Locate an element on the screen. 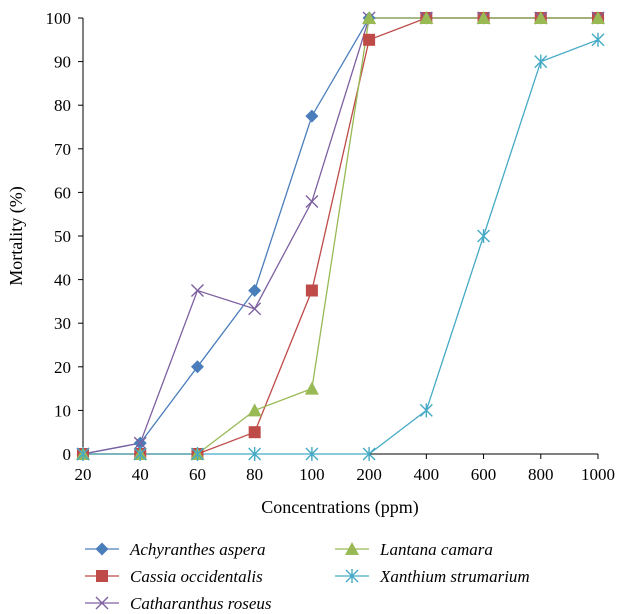  x-tick-label: 800 is located at coordinates (541, 474).